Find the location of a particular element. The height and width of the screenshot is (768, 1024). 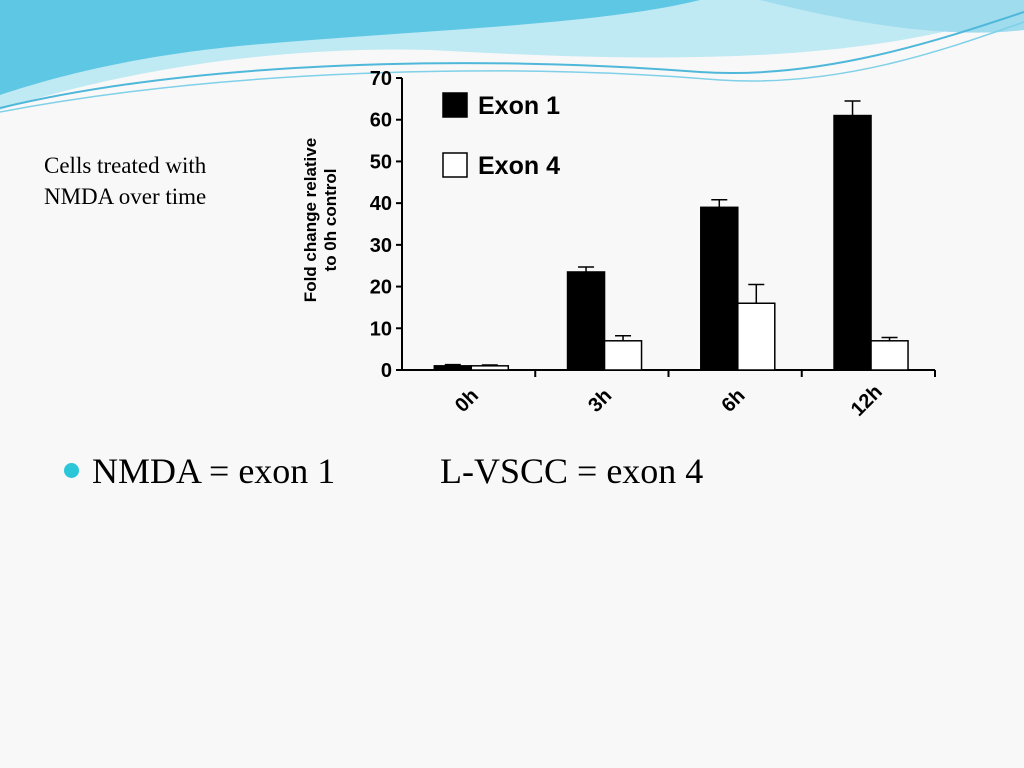

y-tick-label: 30 is located at coordinates (381, 246).